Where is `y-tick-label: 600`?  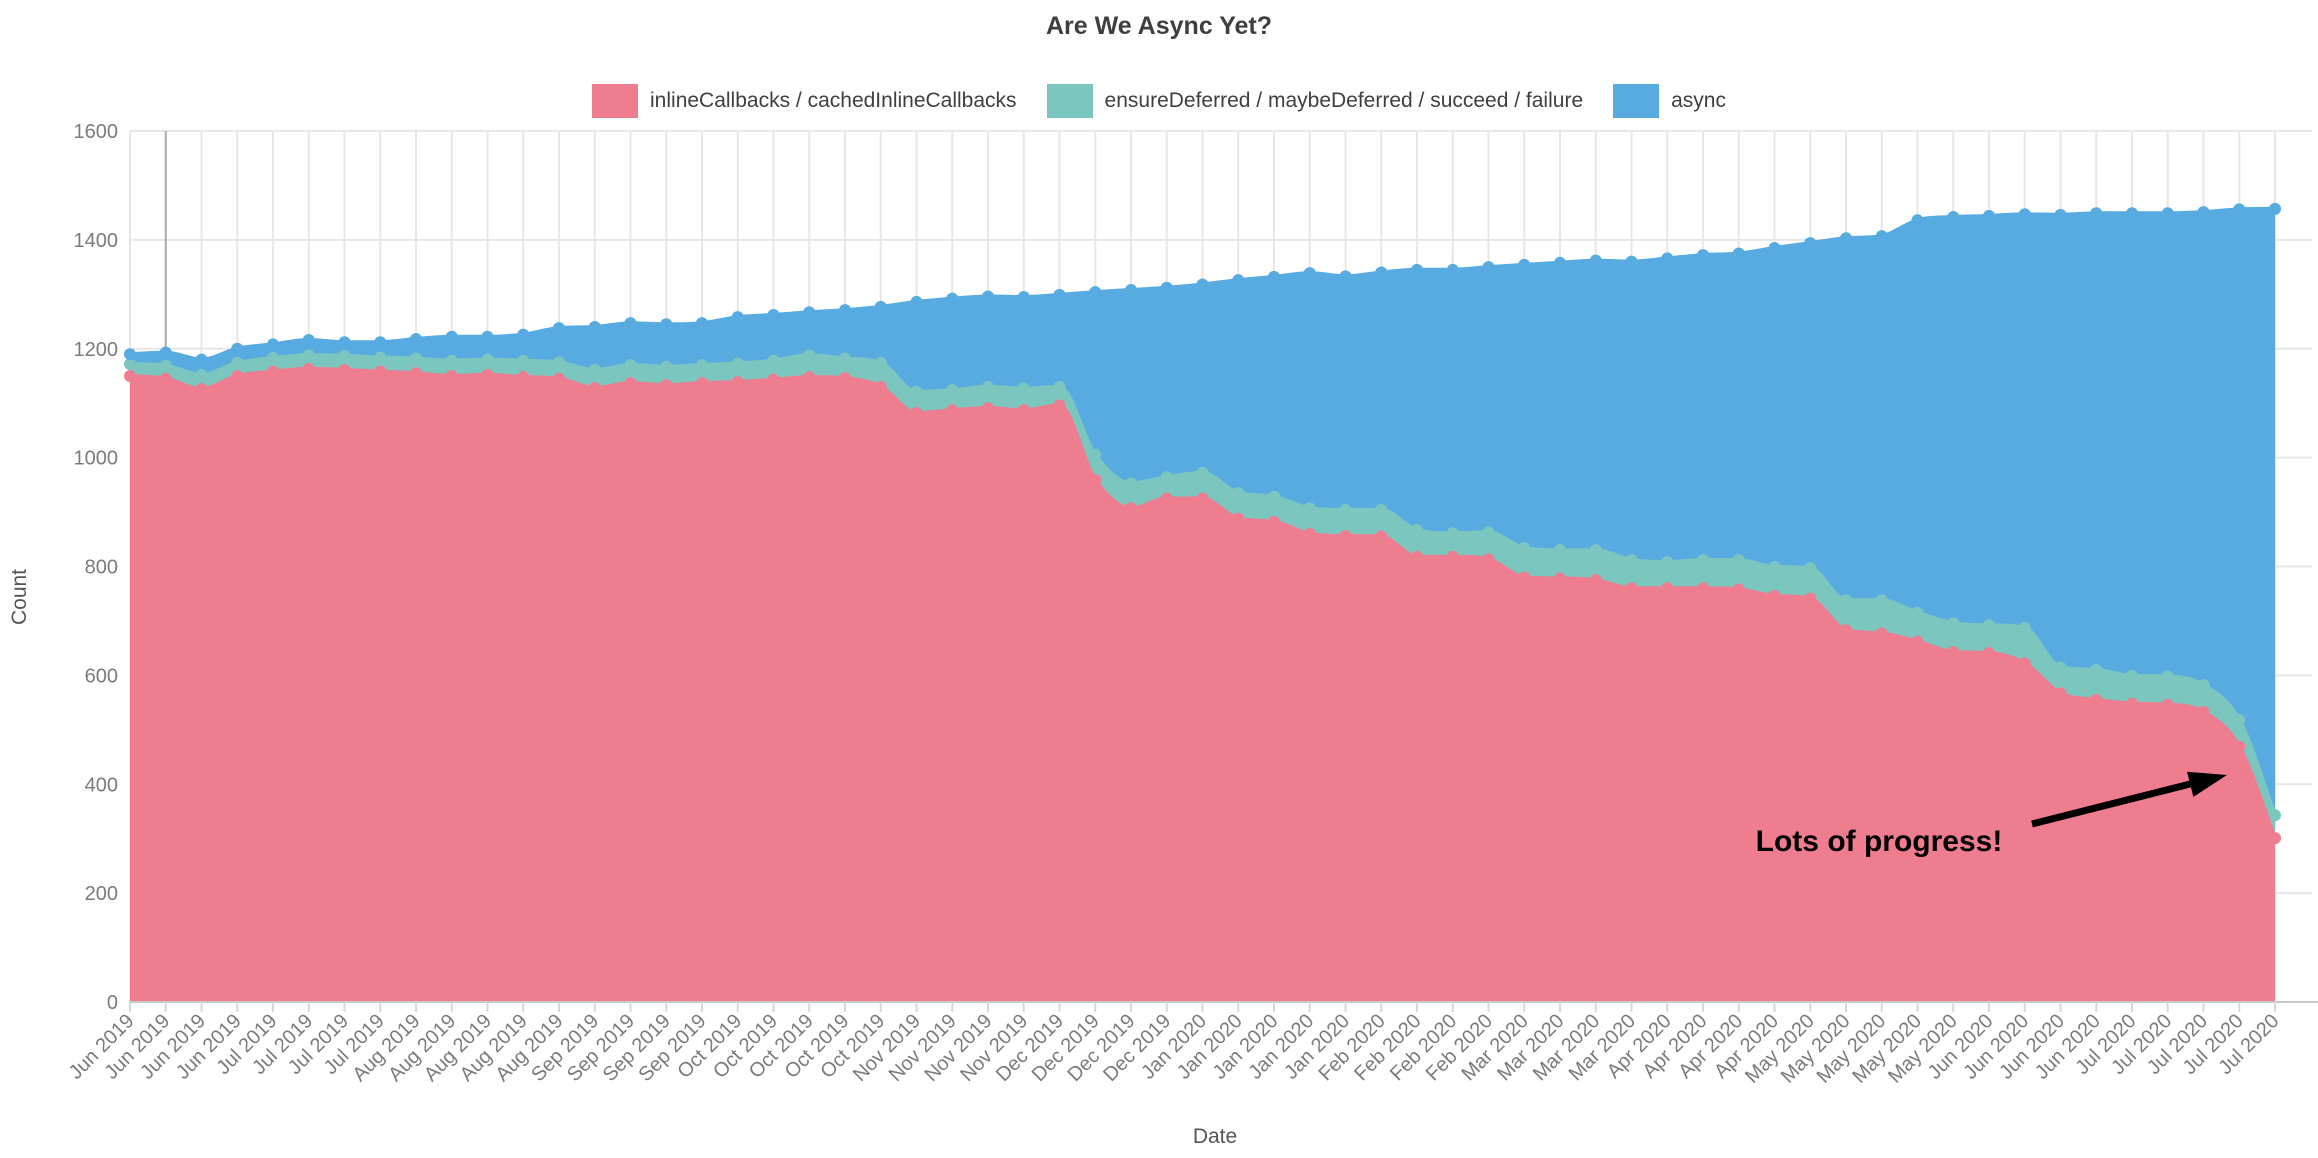
y-tick-label: 600 is located at coordinates (101, 676).